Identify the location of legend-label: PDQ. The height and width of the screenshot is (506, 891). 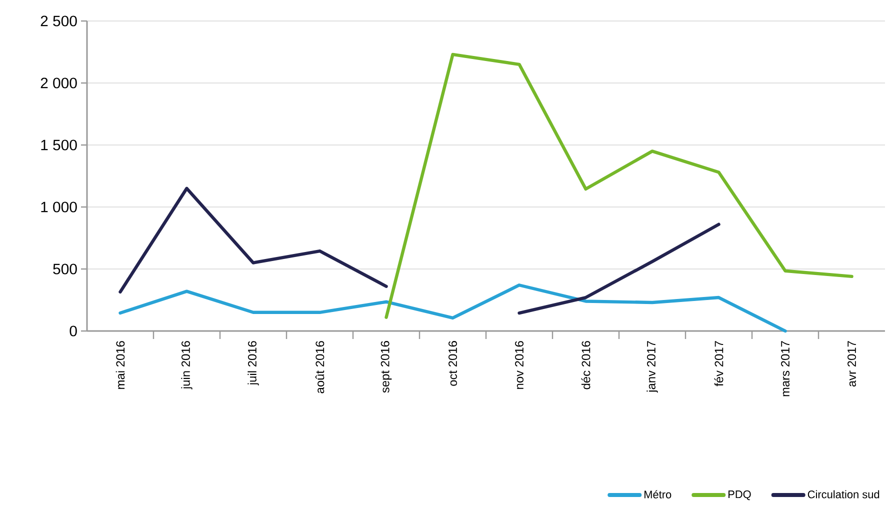
(739, 495).